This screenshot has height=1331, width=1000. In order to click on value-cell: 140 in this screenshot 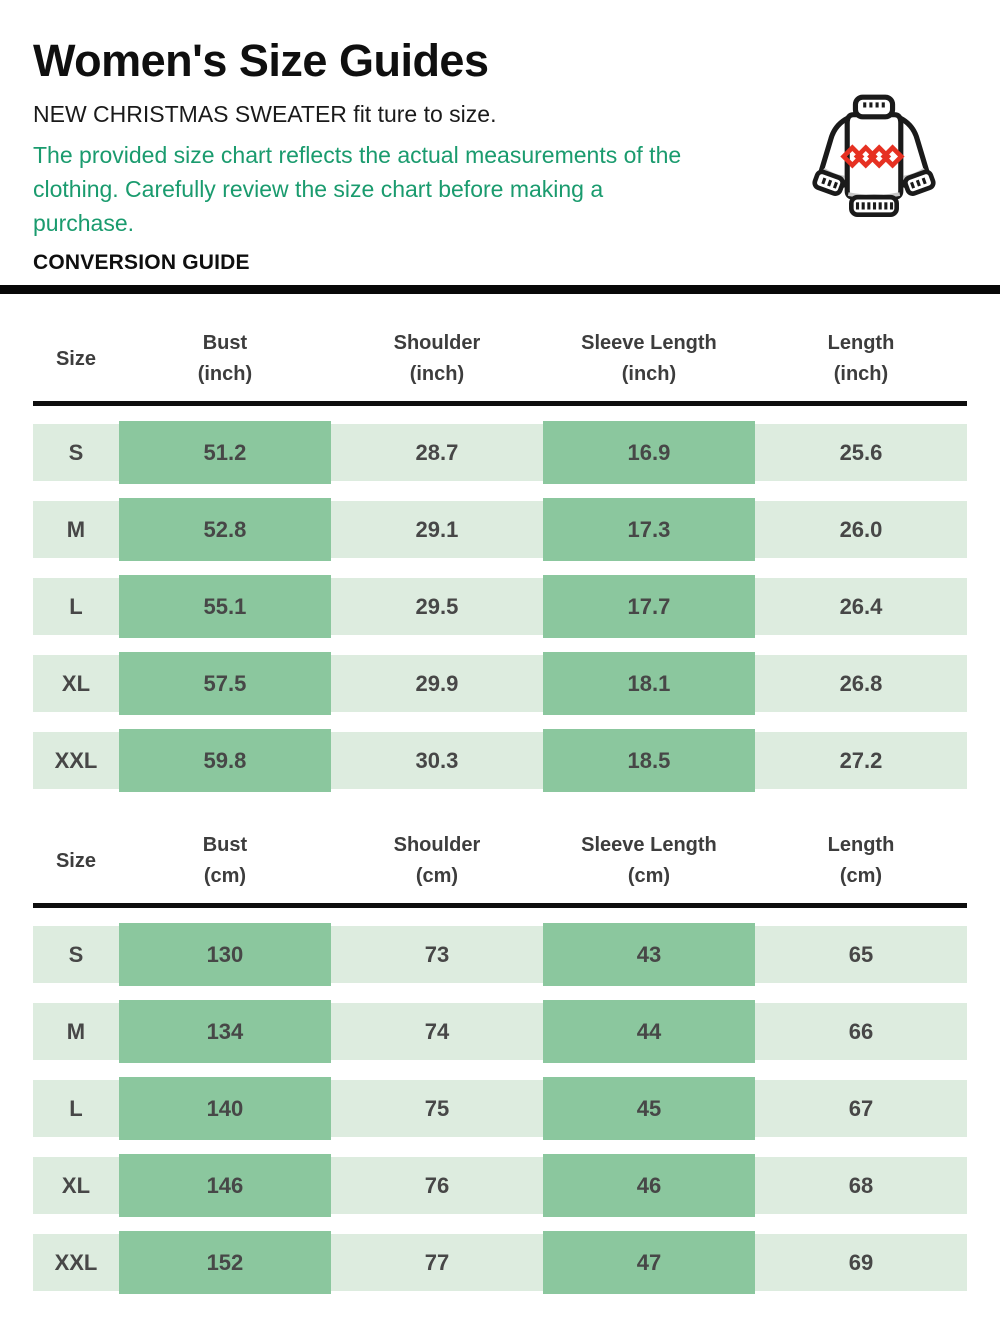, I will do `click(224, 1109)`.